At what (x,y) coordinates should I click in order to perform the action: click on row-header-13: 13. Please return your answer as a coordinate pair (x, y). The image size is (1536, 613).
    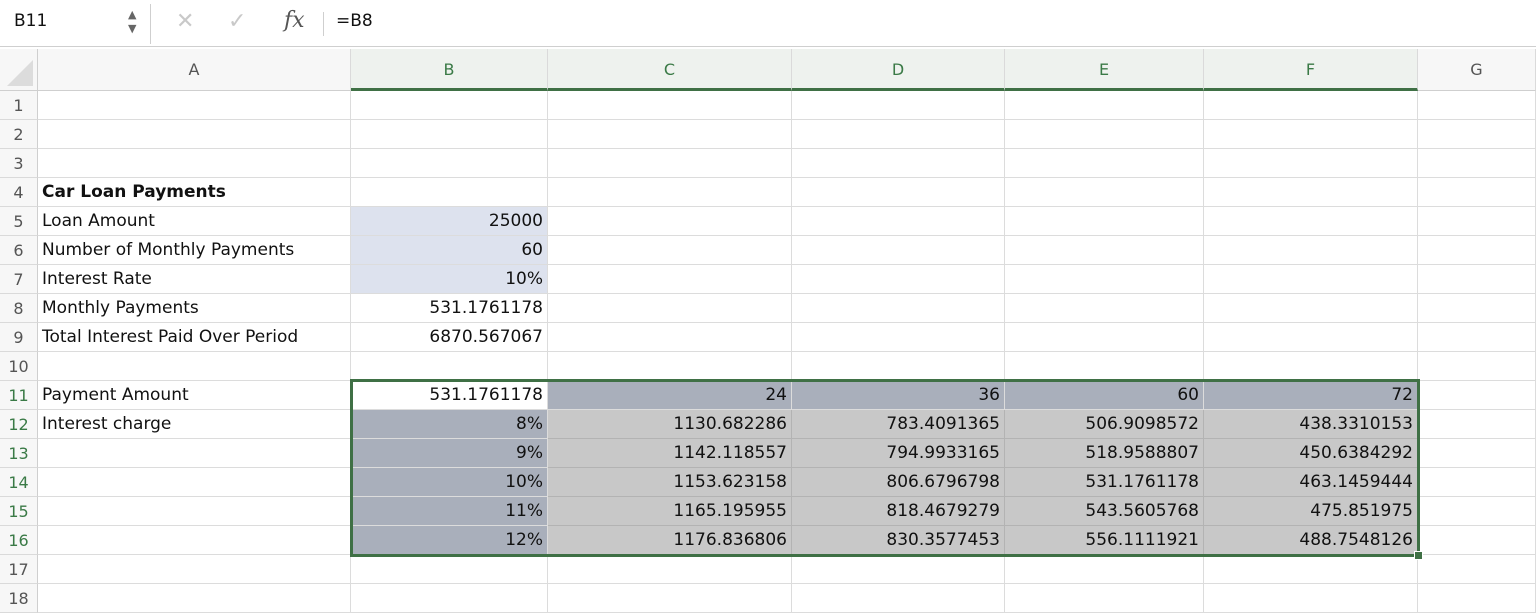
    Looking at the image, I should click on (19, 453).